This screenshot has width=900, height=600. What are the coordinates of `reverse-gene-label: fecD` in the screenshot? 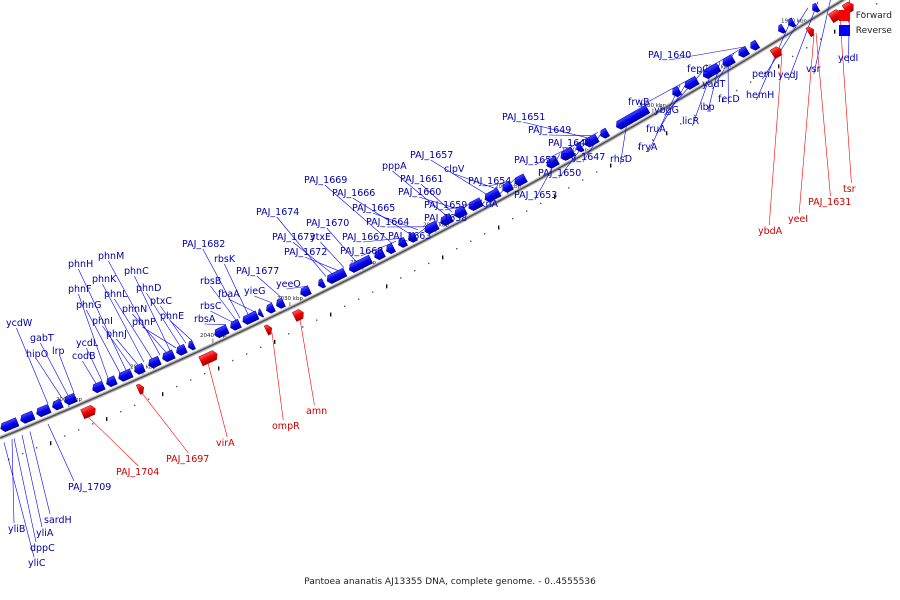 It's located at (729, 99).